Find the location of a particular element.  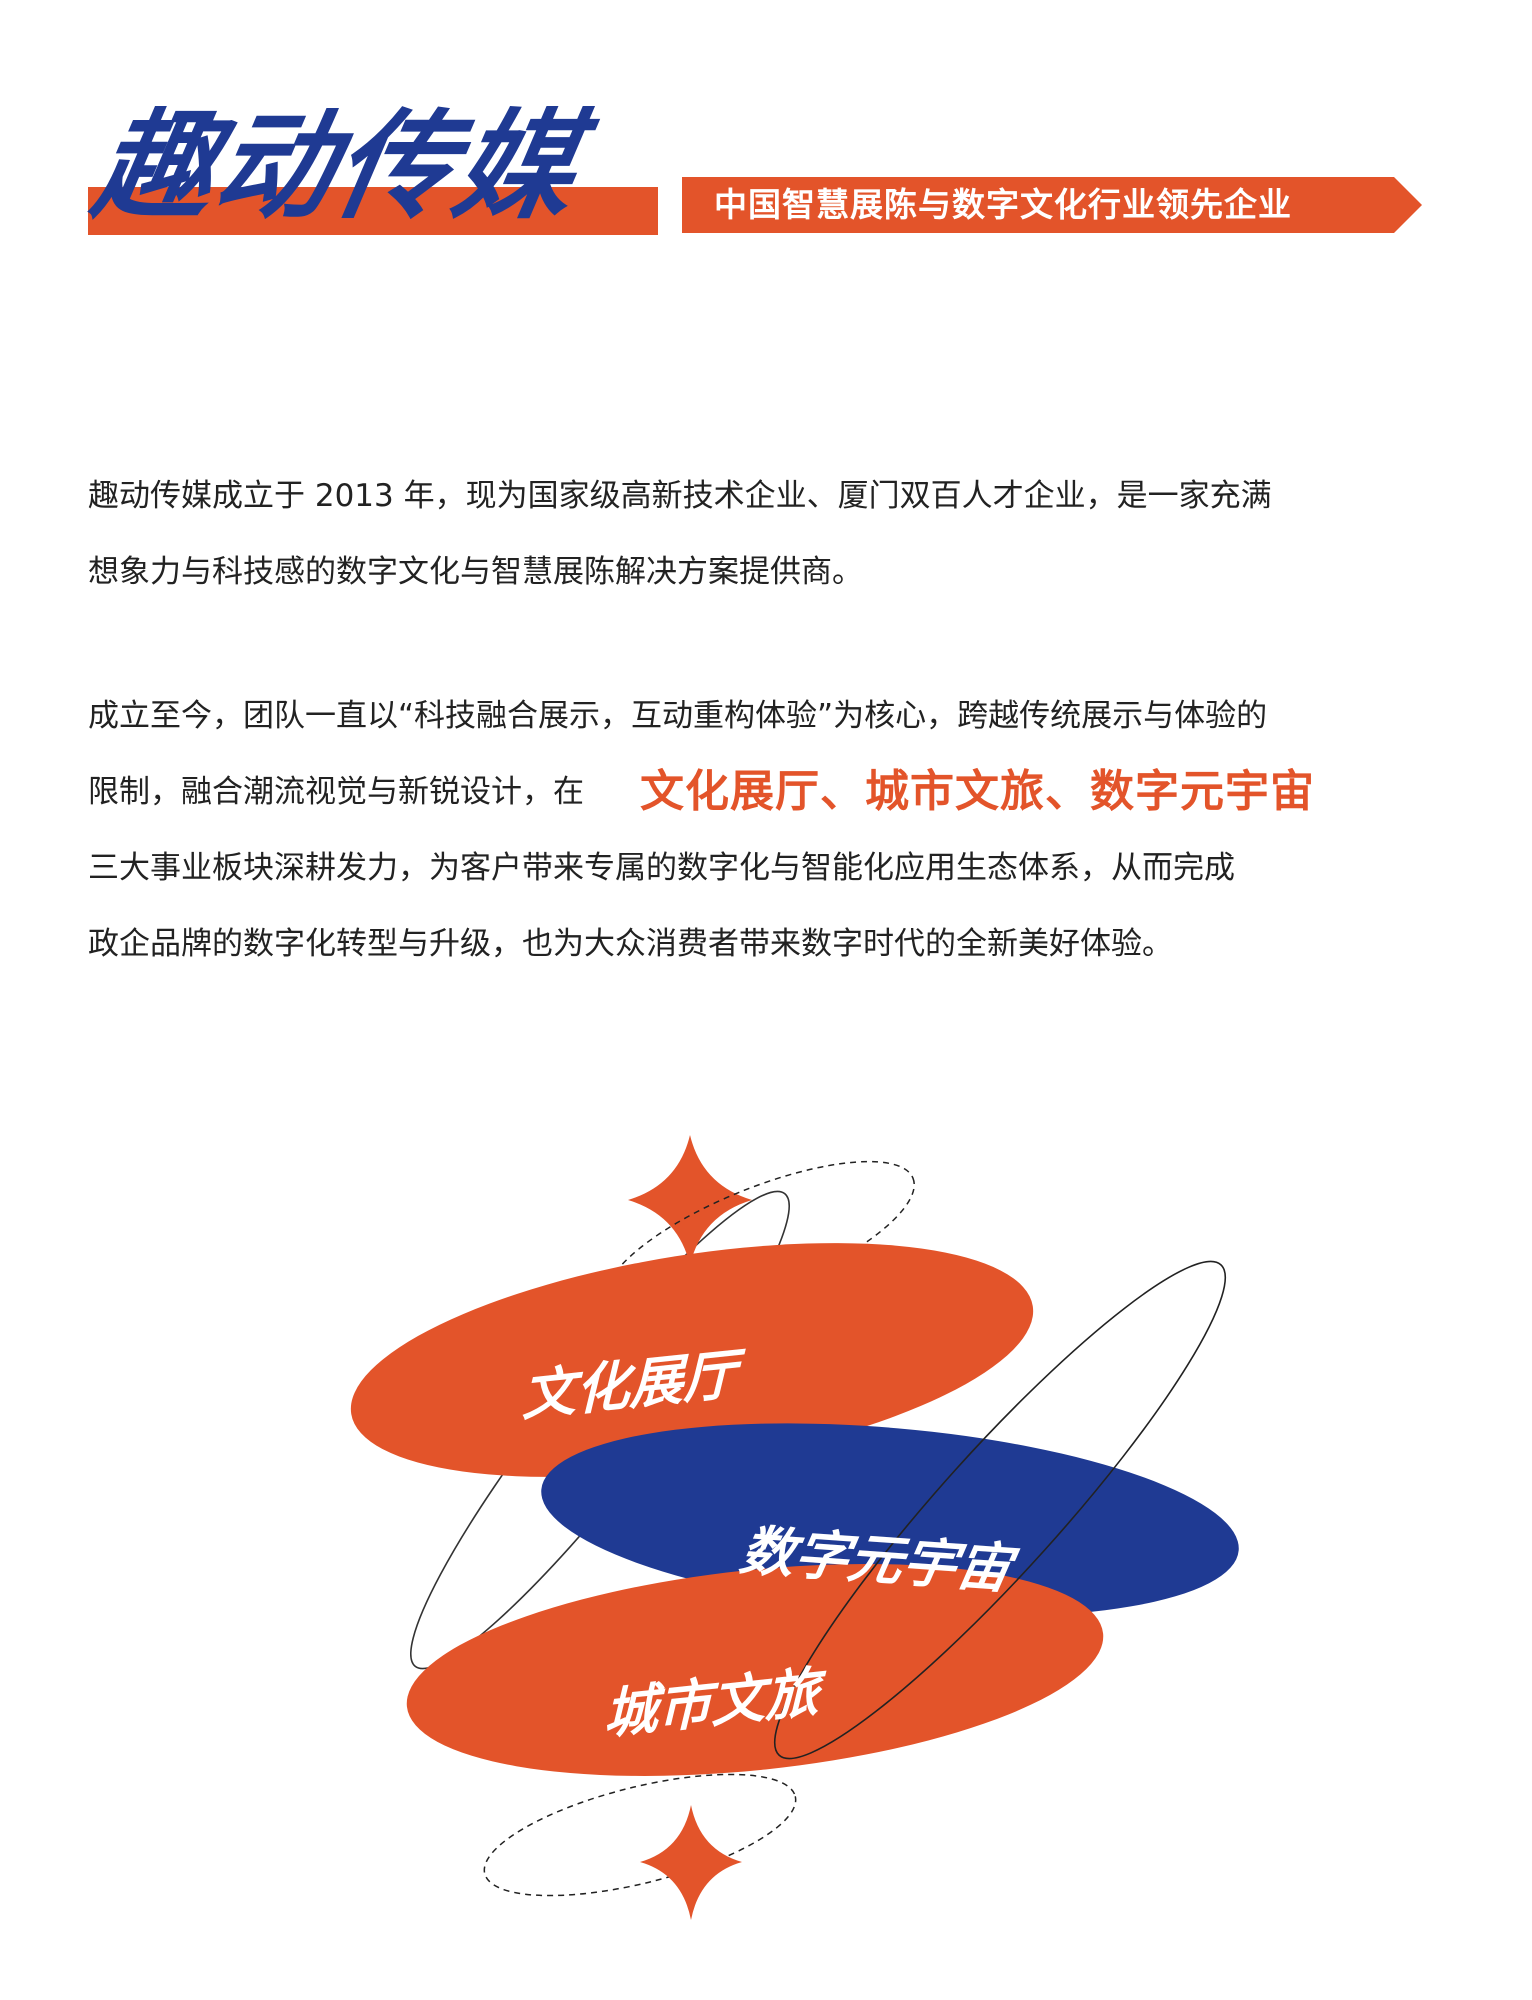

header: 趣动传媒 中国智慧展陈与数字文化行业领先企业 is located at coordinates (766, 130).